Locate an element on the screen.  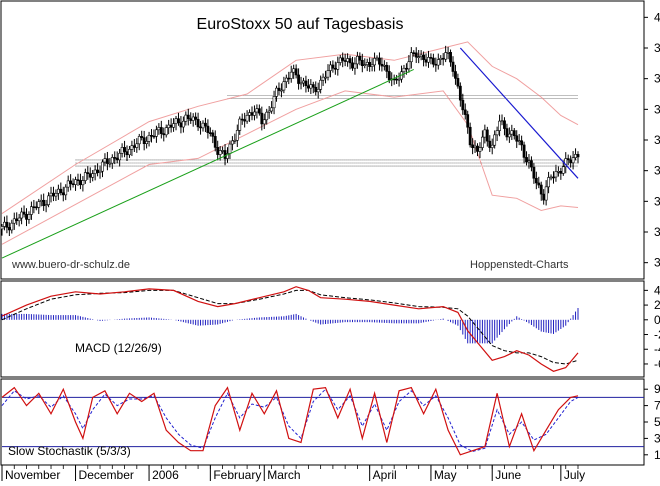
price-tick-label: 3600 is located at coordinates (657, 140).